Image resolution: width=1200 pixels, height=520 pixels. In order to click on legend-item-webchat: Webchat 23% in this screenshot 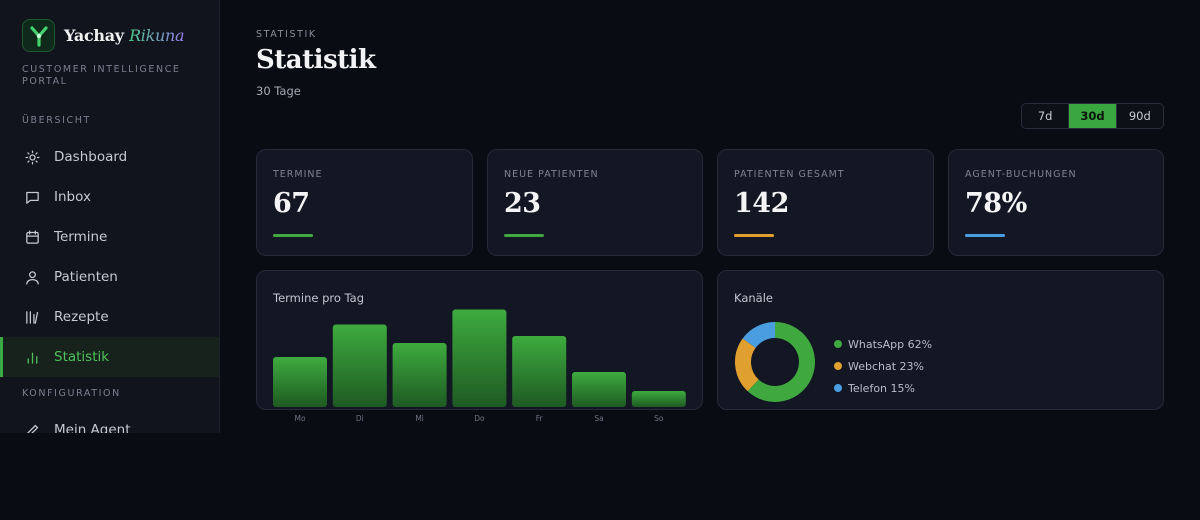, I will do `click(883, 366)`.